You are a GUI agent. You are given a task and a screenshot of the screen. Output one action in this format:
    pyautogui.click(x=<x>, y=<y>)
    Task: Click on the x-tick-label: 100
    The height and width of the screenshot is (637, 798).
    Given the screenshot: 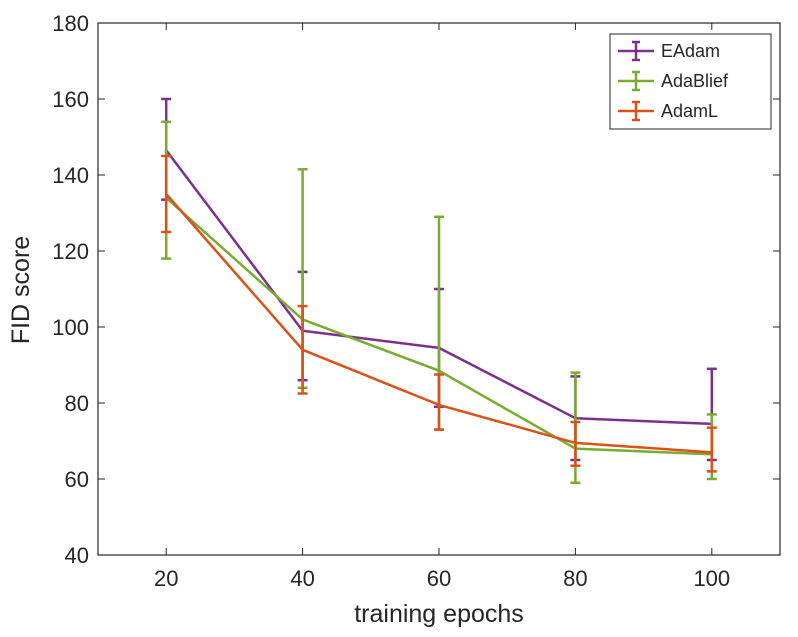 What is the action you would take?
    pyautogui.click(x=711, y=578)
    